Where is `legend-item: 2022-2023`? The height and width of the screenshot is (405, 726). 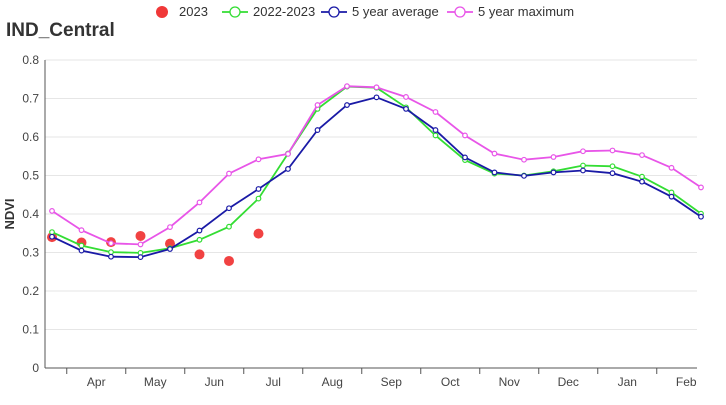
legend-item: 2022-2023 is located at coordinates (268, 11).